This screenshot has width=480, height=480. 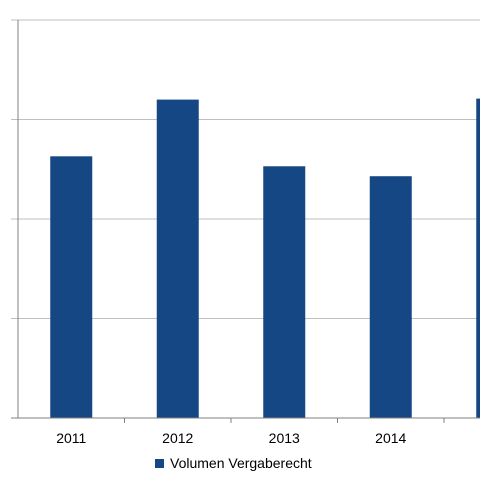 What do you see at coordinates (284, 438) in the screenshot?
I see `x-tick-label: 2013` at bounding box center [284, 438].